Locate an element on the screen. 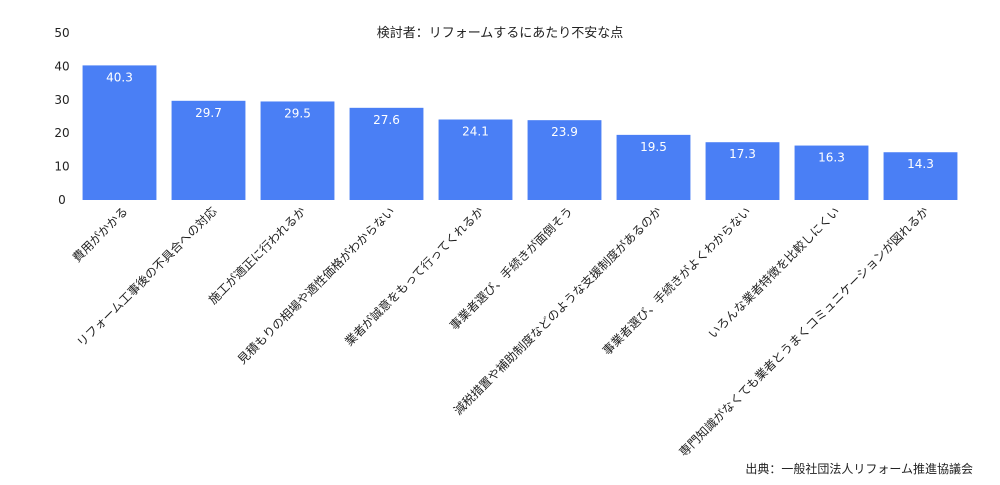  data-label: 17.3 is located at coordinates (742, 154).